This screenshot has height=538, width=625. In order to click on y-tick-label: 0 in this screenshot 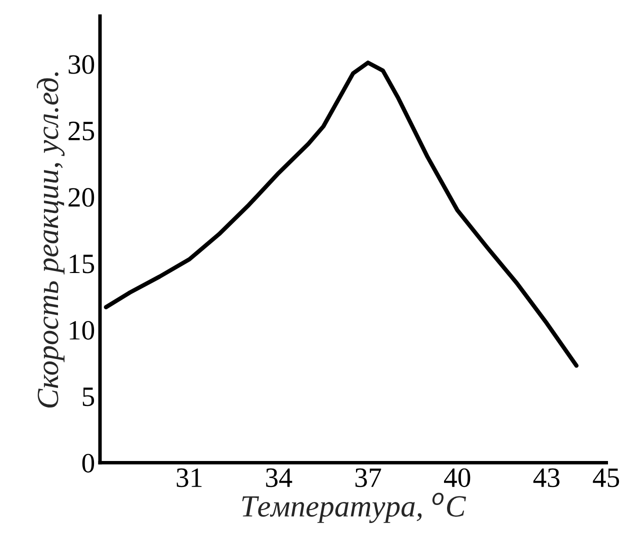, I will do `click(88, 463)`.